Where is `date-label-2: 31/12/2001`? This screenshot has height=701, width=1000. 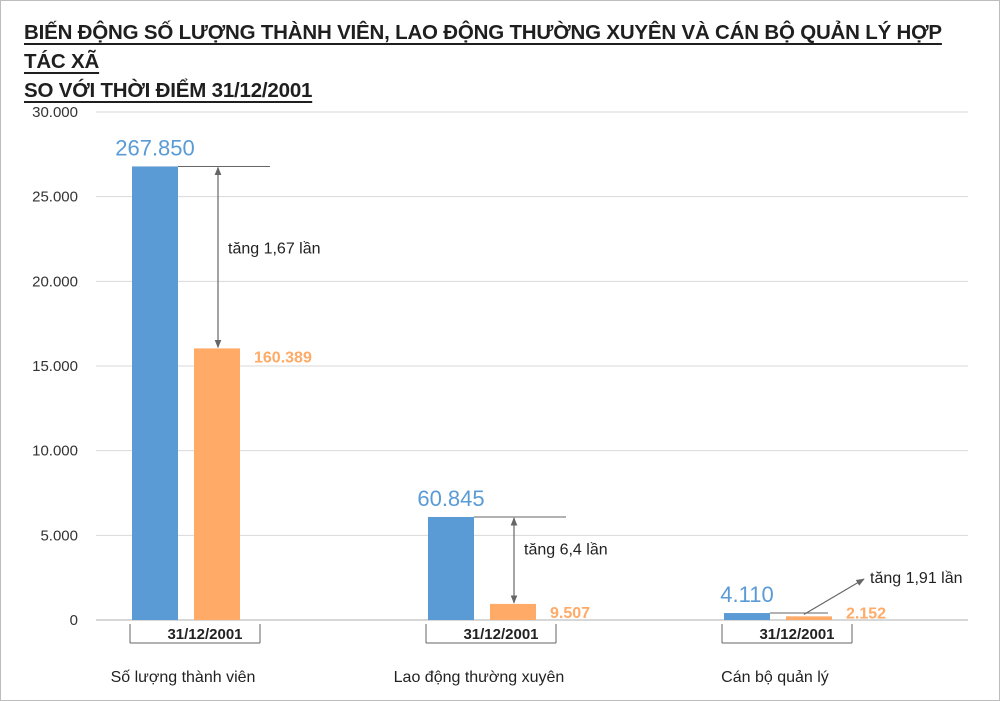
date-label-2: 31/12/2001 is located at coordinates (796, 634).